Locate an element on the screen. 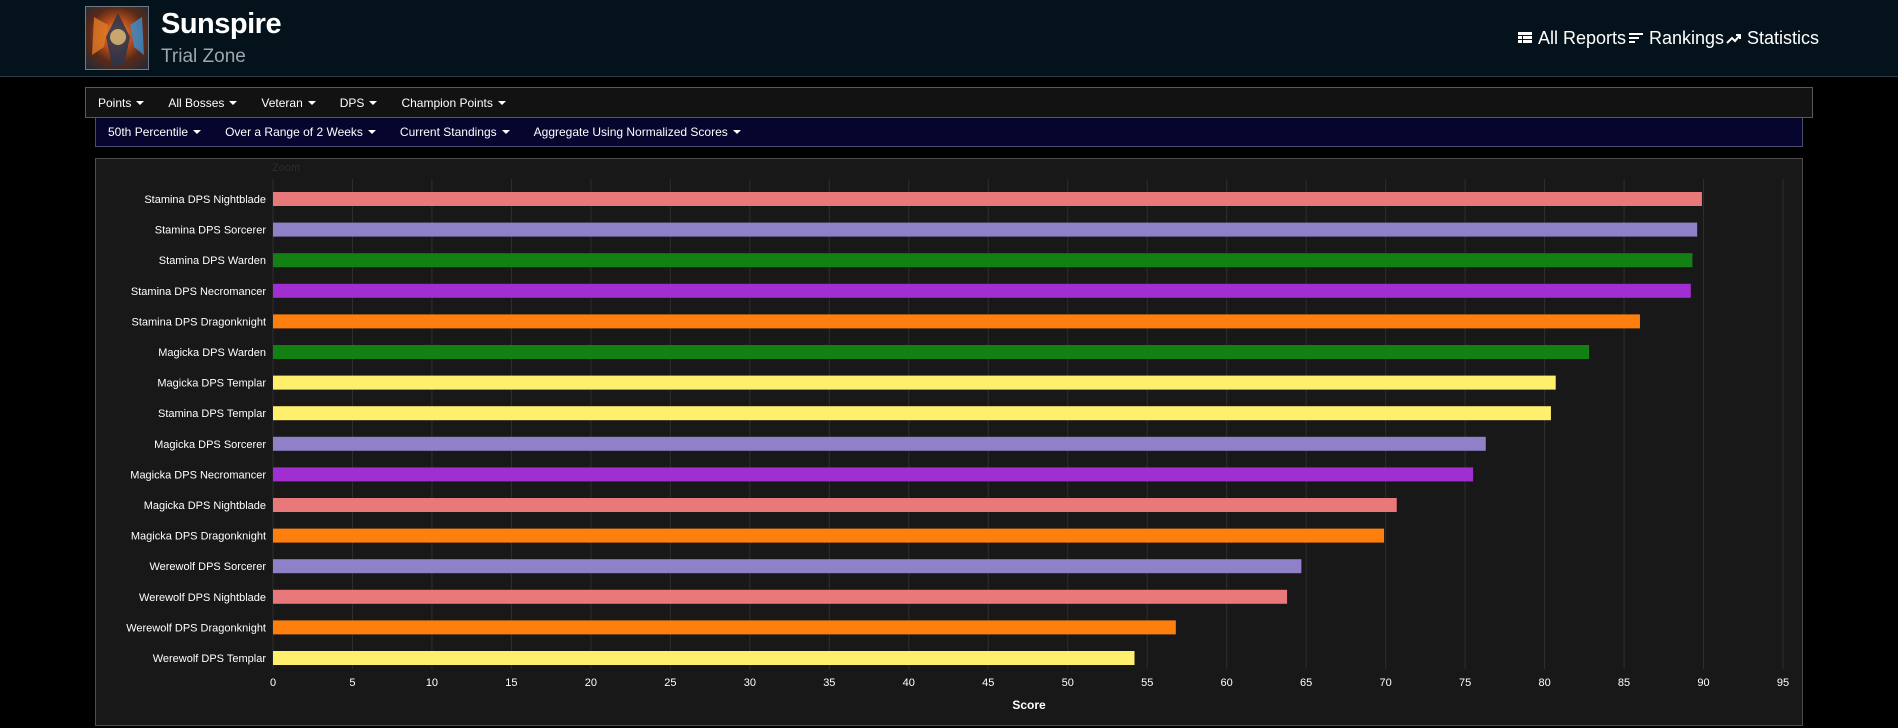 This screenshot has height=728, width=1898. zoom-label: Zoom is located at coordinates (286, 168).